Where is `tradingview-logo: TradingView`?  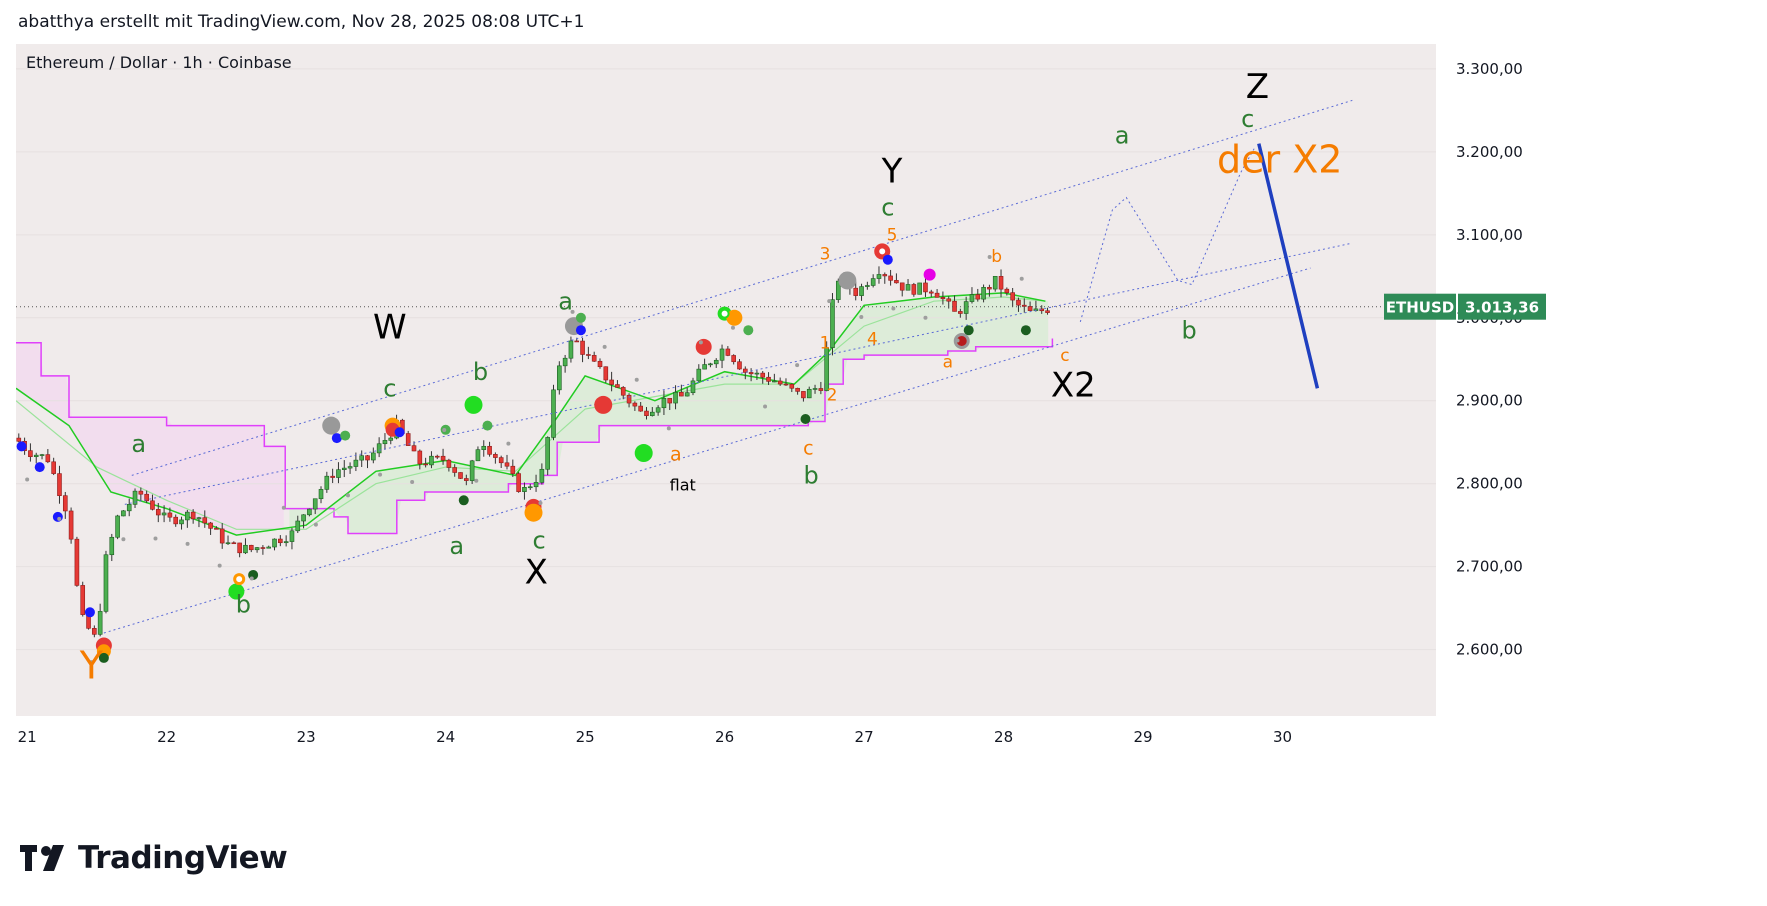
tradingview-logo: TradingView is located at coordinates (154, 858).